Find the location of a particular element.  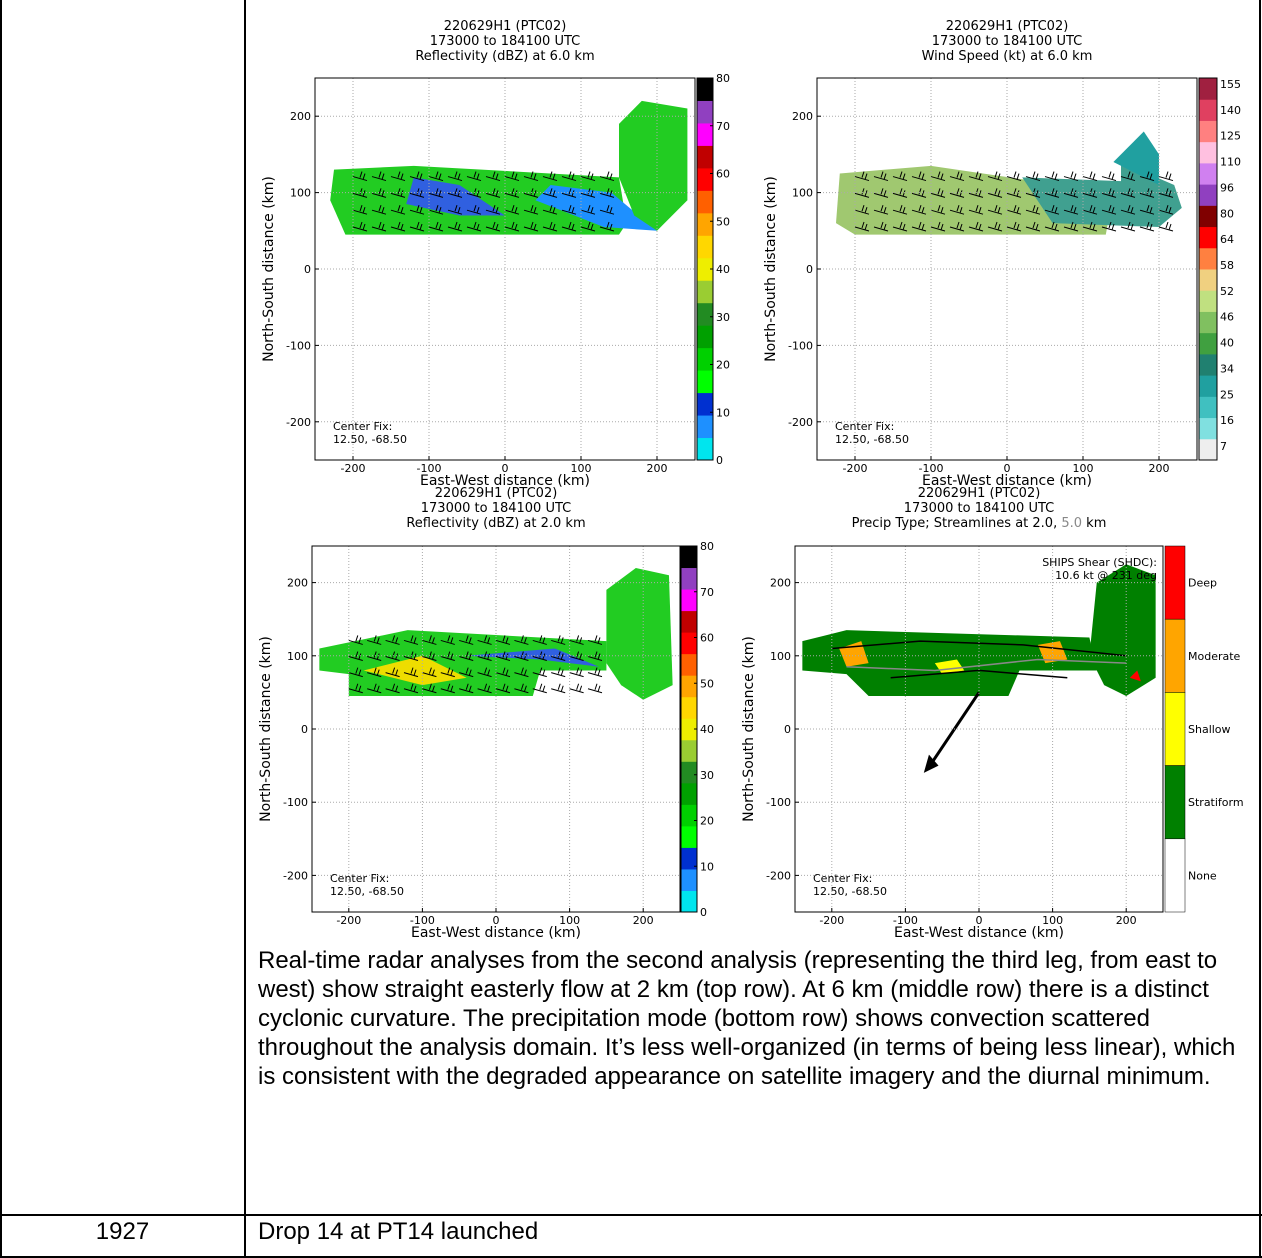

colorbar-label: 155 is located at coordinates (1230, 84).